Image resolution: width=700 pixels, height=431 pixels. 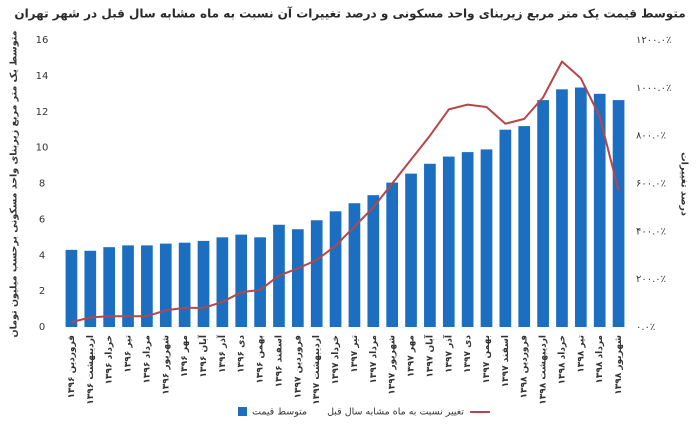 What do you see at coordinates (42, 327) in the screenshot?
I see `y-tick-label: 0` at bounding box center [42, 327].